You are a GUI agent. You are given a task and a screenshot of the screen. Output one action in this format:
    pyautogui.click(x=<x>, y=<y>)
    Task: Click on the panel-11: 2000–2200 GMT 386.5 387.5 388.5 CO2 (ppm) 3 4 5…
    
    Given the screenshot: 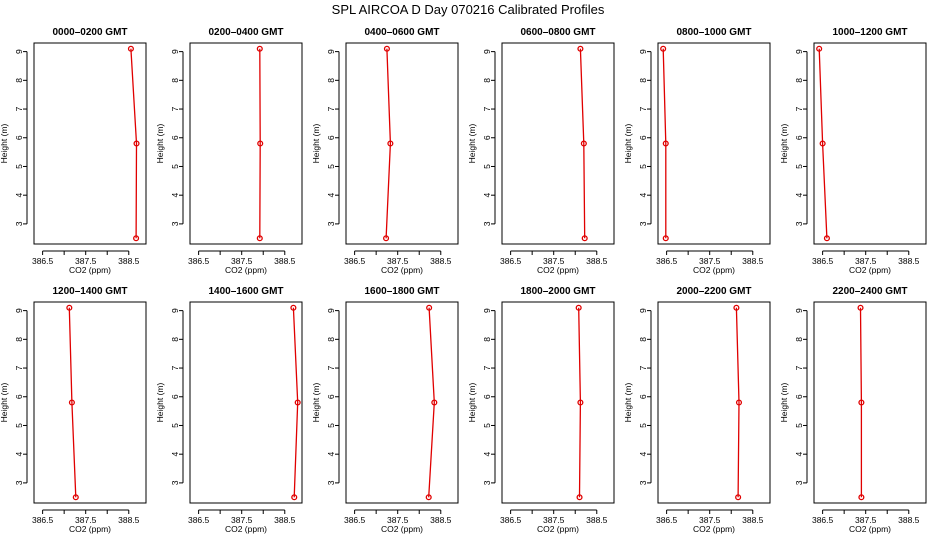 What is the action you would take?
    pyautogui.click(x=697, y=410)
    